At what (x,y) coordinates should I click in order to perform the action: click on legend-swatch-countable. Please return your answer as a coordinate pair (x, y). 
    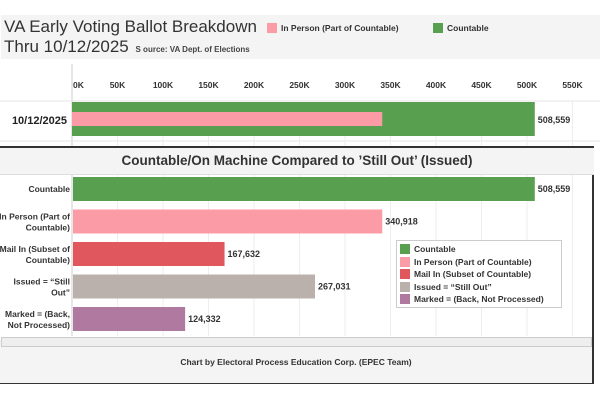
    Looking at the image, I should click on (438, 28).